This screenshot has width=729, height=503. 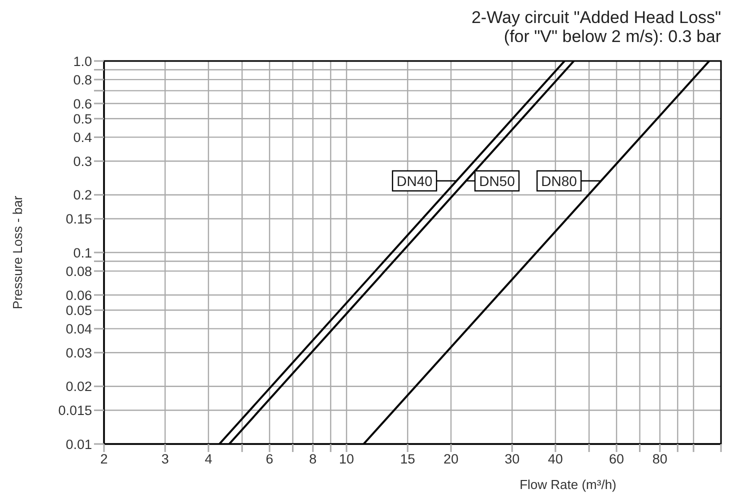 What do you see at coordinates (408, 459) in the screenshot?
I see `x-tick-label: 15` at bounding box center [408, 459].